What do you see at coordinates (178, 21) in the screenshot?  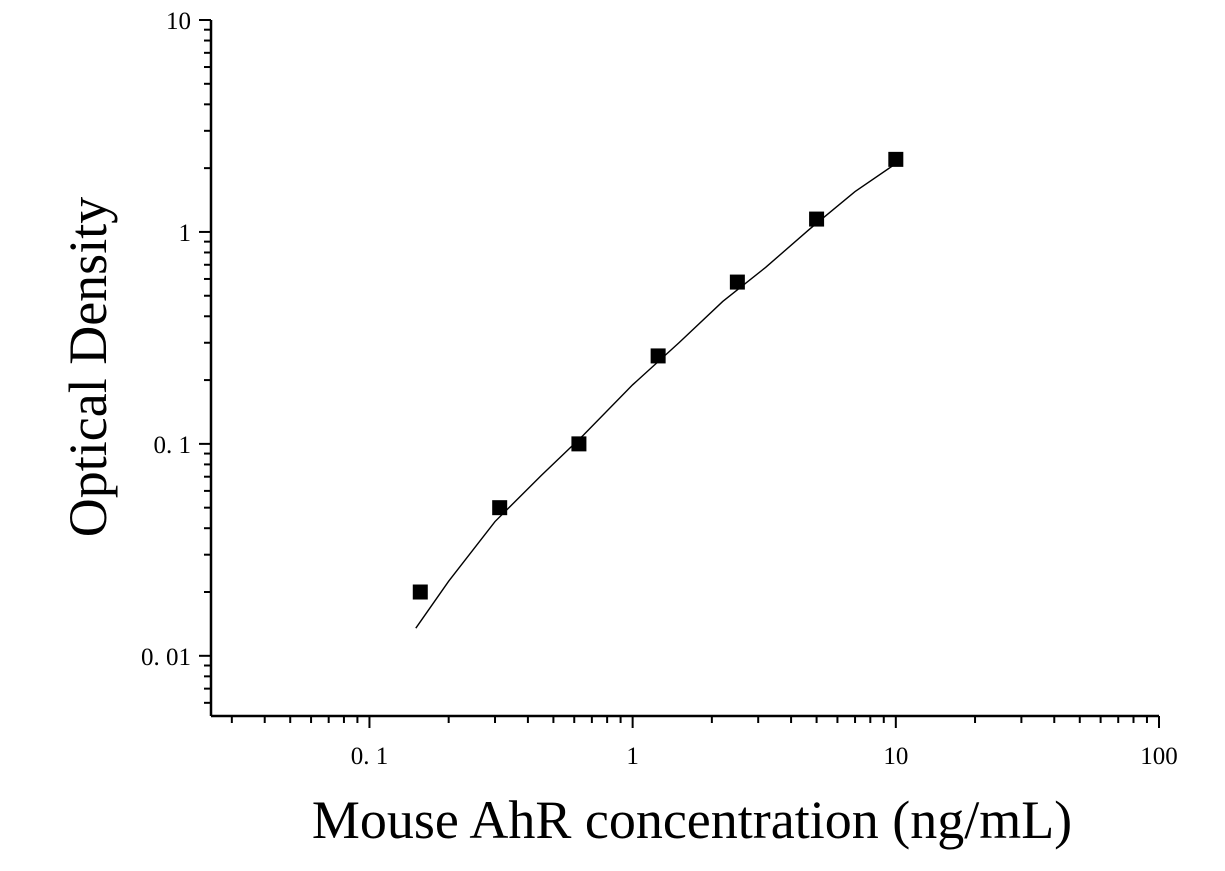 I see `y-tick-label: 10` at bounding box center [178, 21].